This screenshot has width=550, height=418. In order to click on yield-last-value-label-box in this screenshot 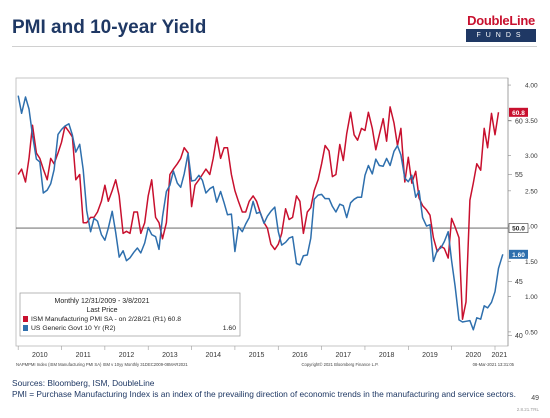, I will do `click(518, 254)`.